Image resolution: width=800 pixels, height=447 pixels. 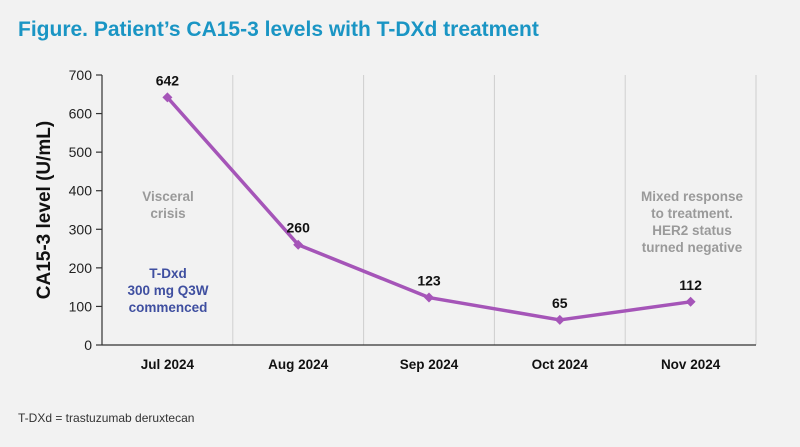 I want to click on tdxd-commenced-note: T-Dxd 300 mg Q3W commenced, so click(x=168, y=290).